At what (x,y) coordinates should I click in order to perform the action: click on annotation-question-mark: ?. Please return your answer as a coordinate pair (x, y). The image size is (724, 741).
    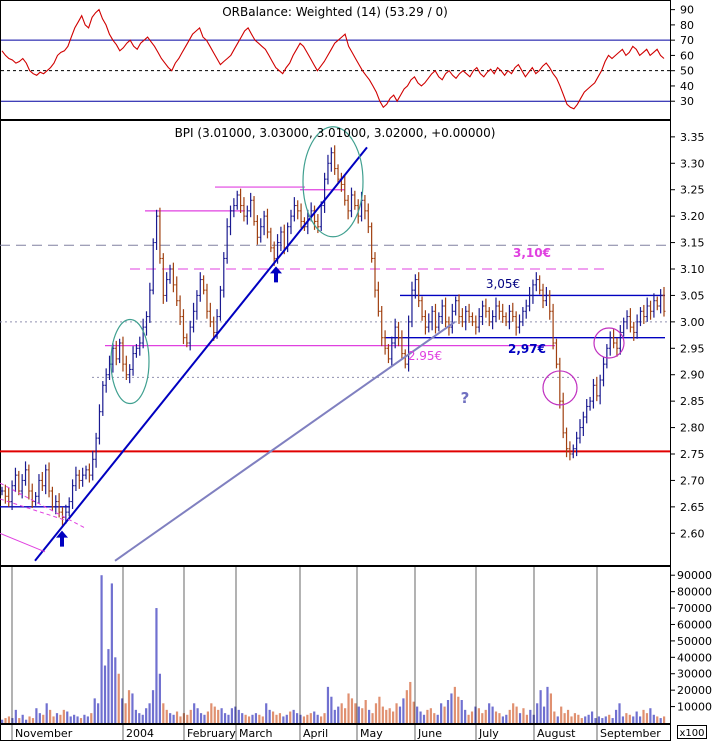
    Looking at the image, I should click on (465, 398).